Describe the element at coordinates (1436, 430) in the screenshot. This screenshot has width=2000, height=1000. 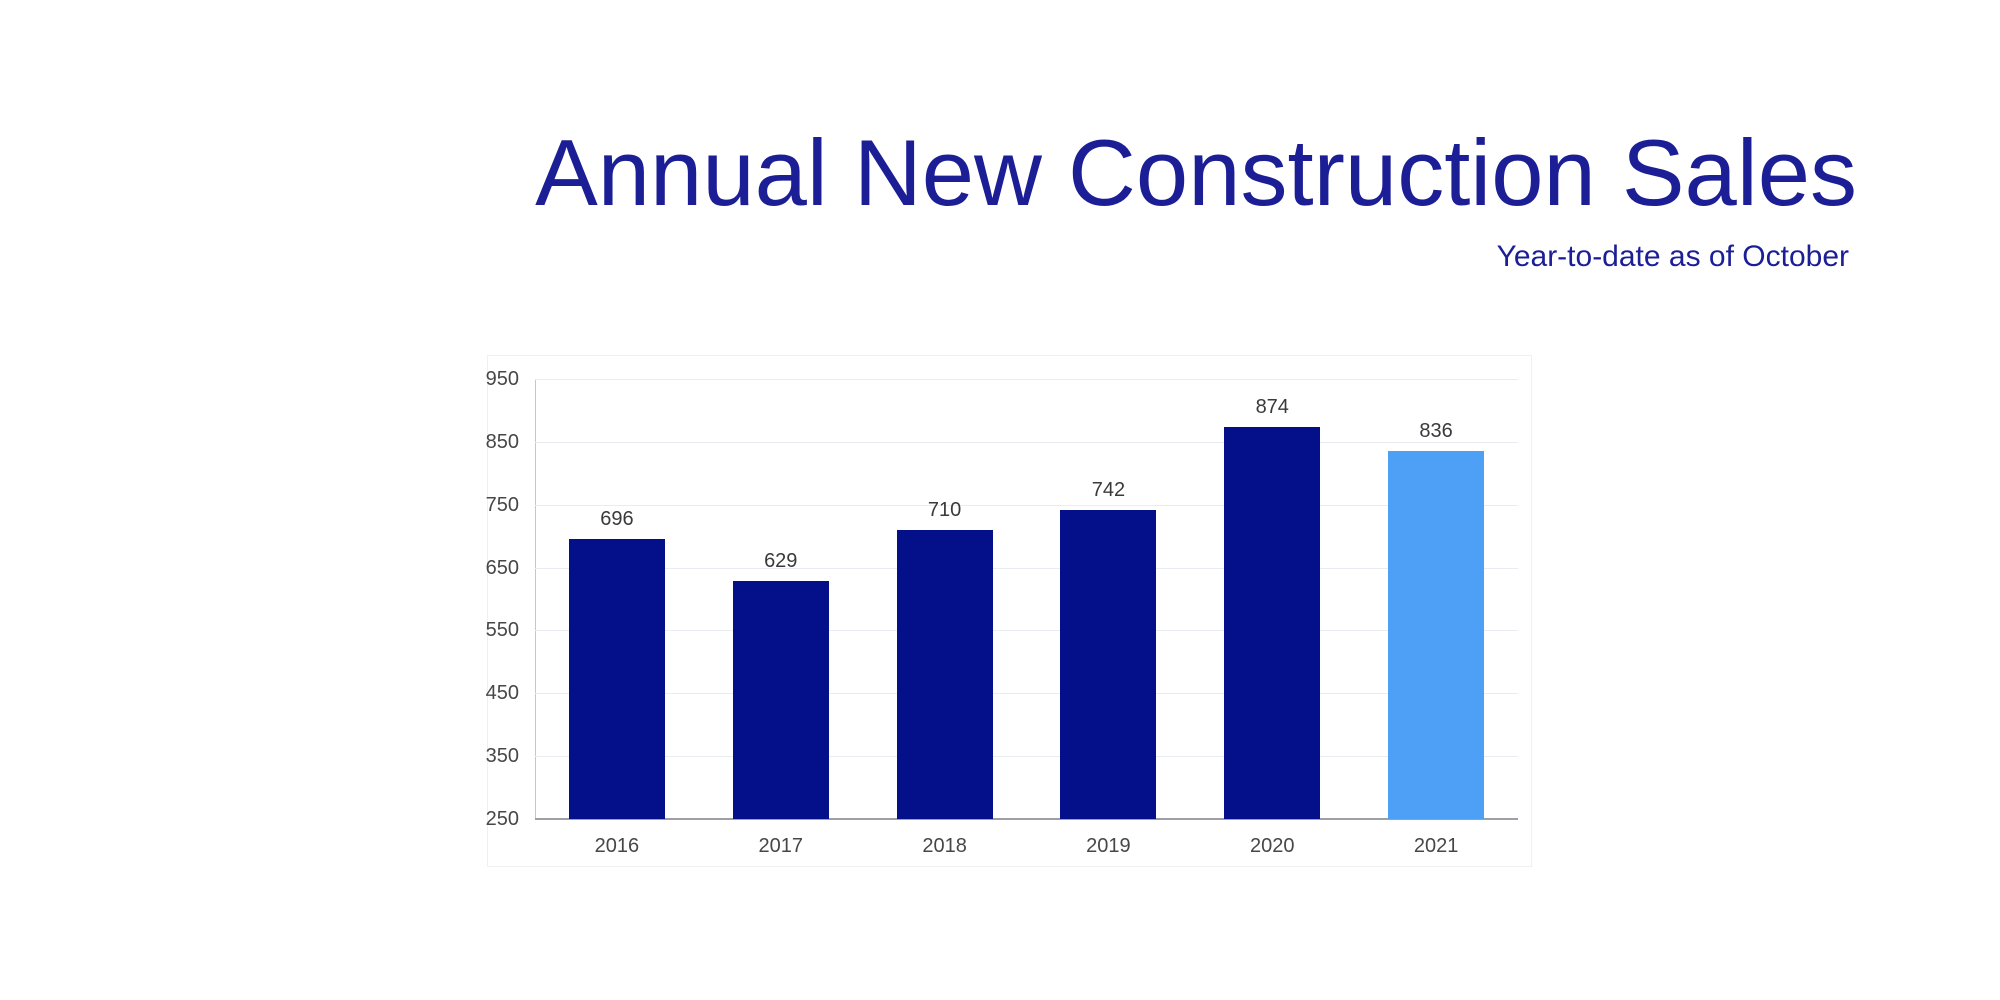
I see `bar-value-label-2021: 836` at that location.